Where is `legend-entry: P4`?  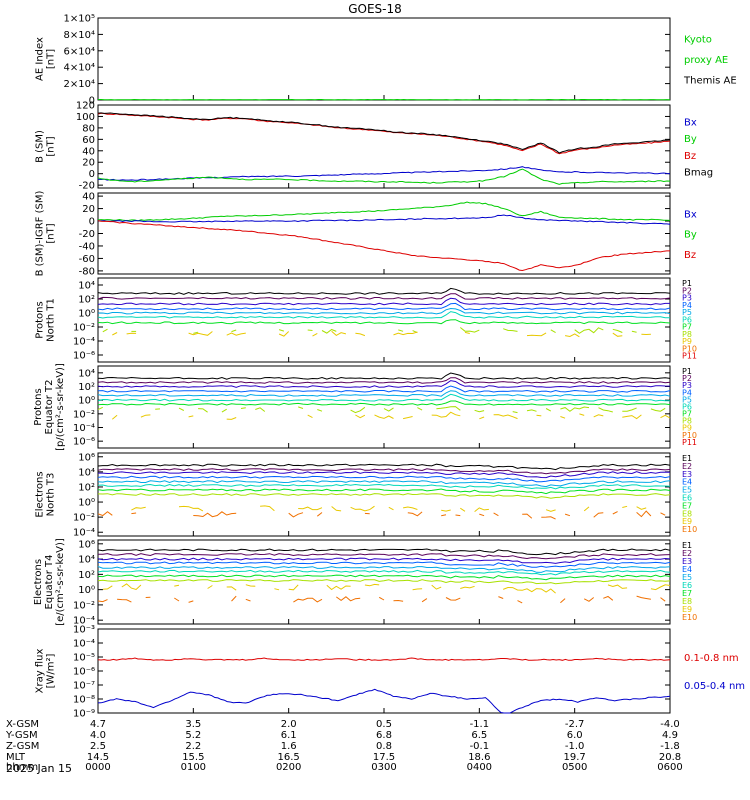
legend-entry: P4 is located at coordinates (687, 392).